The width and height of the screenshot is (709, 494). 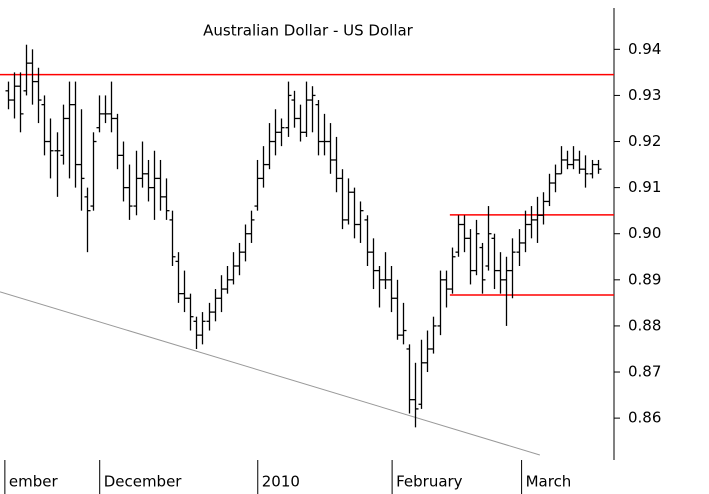 What do you see at coordinates (644, 279) in the screenshot?
I see `y-tick-label: 0.89` at bounding box center [644, 279].